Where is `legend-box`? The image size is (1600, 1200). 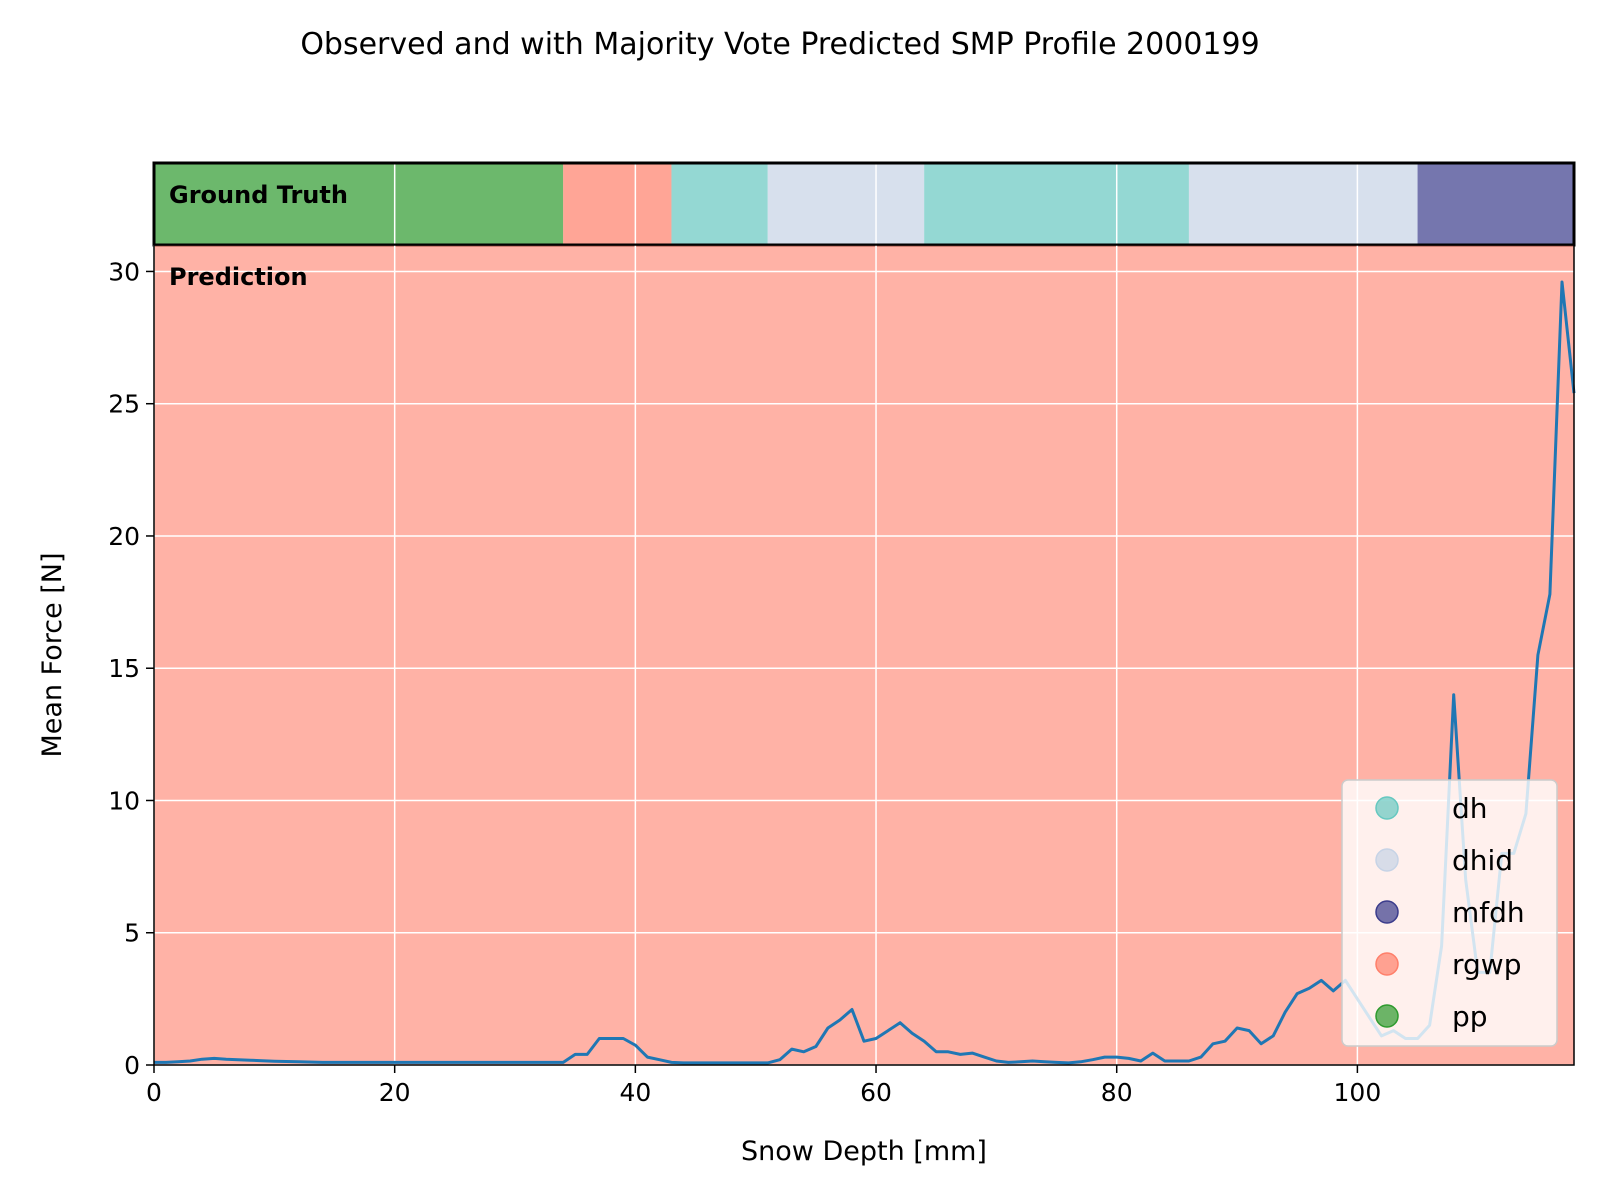 legend-box is located at coordinates (1449, 913).